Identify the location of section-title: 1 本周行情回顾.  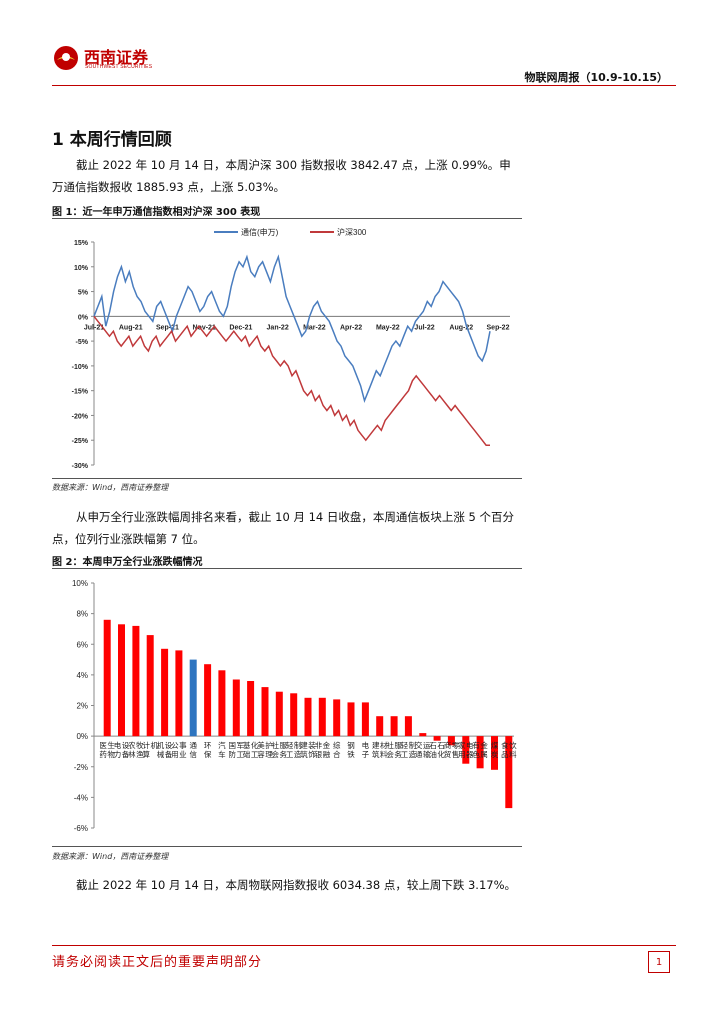
(112, 140).